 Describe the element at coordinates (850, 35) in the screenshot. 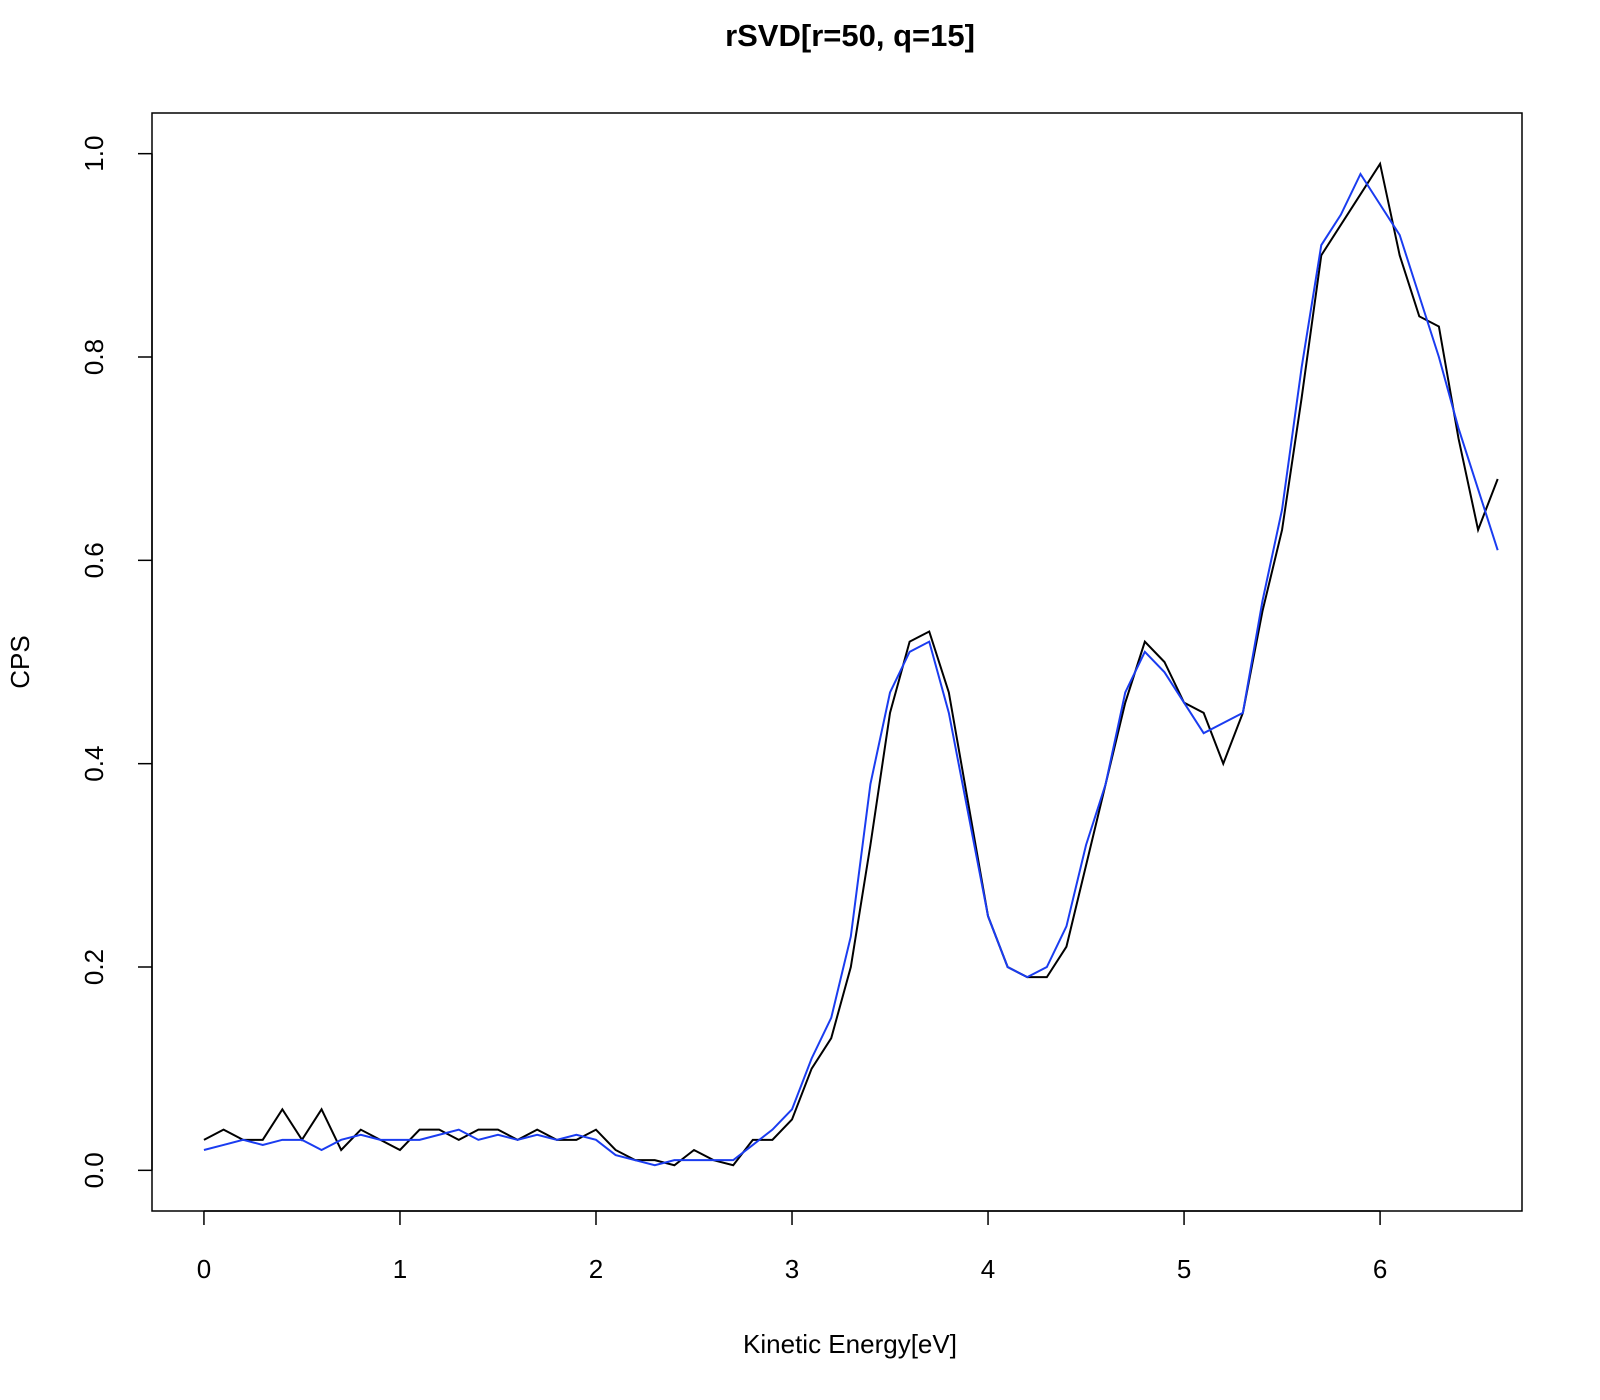

I see `chart-title: rSVD[r=50, q=15]` at that location.